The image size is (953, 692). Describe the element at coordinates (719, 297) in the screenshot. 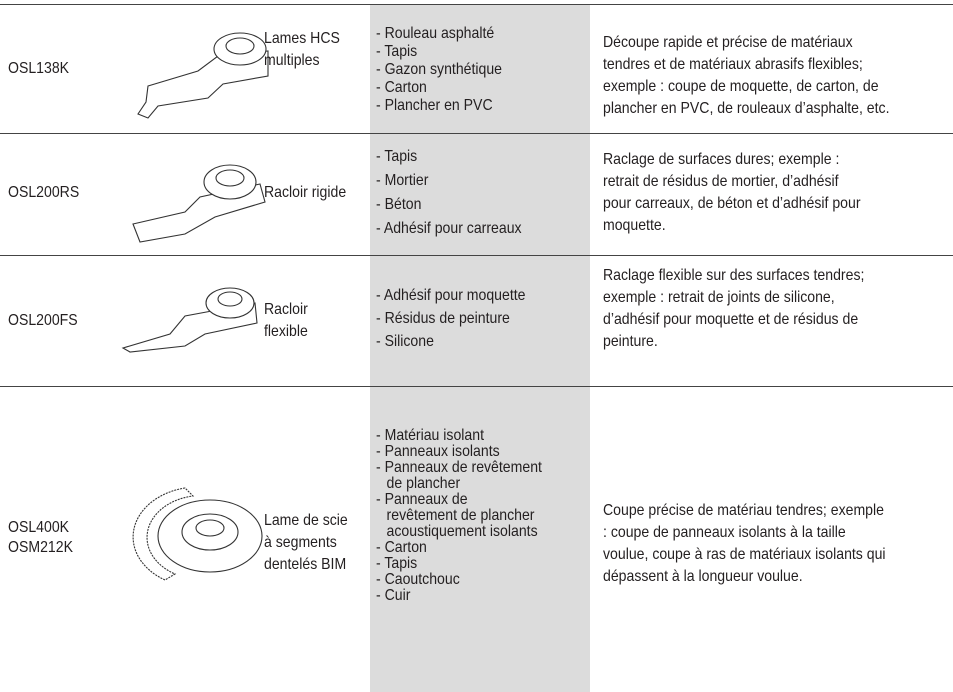

I see `description-line: exemple : retrait de joints de silicone,` at that location.